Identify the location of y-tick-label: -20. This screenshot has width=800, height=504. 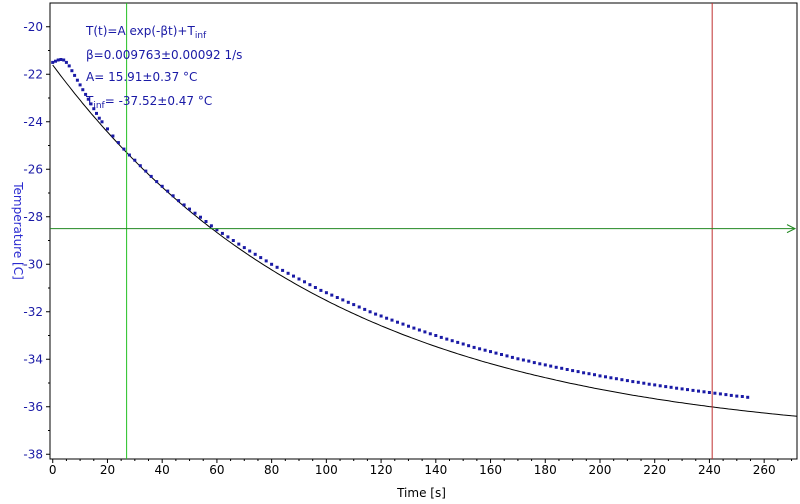
(33, 27).